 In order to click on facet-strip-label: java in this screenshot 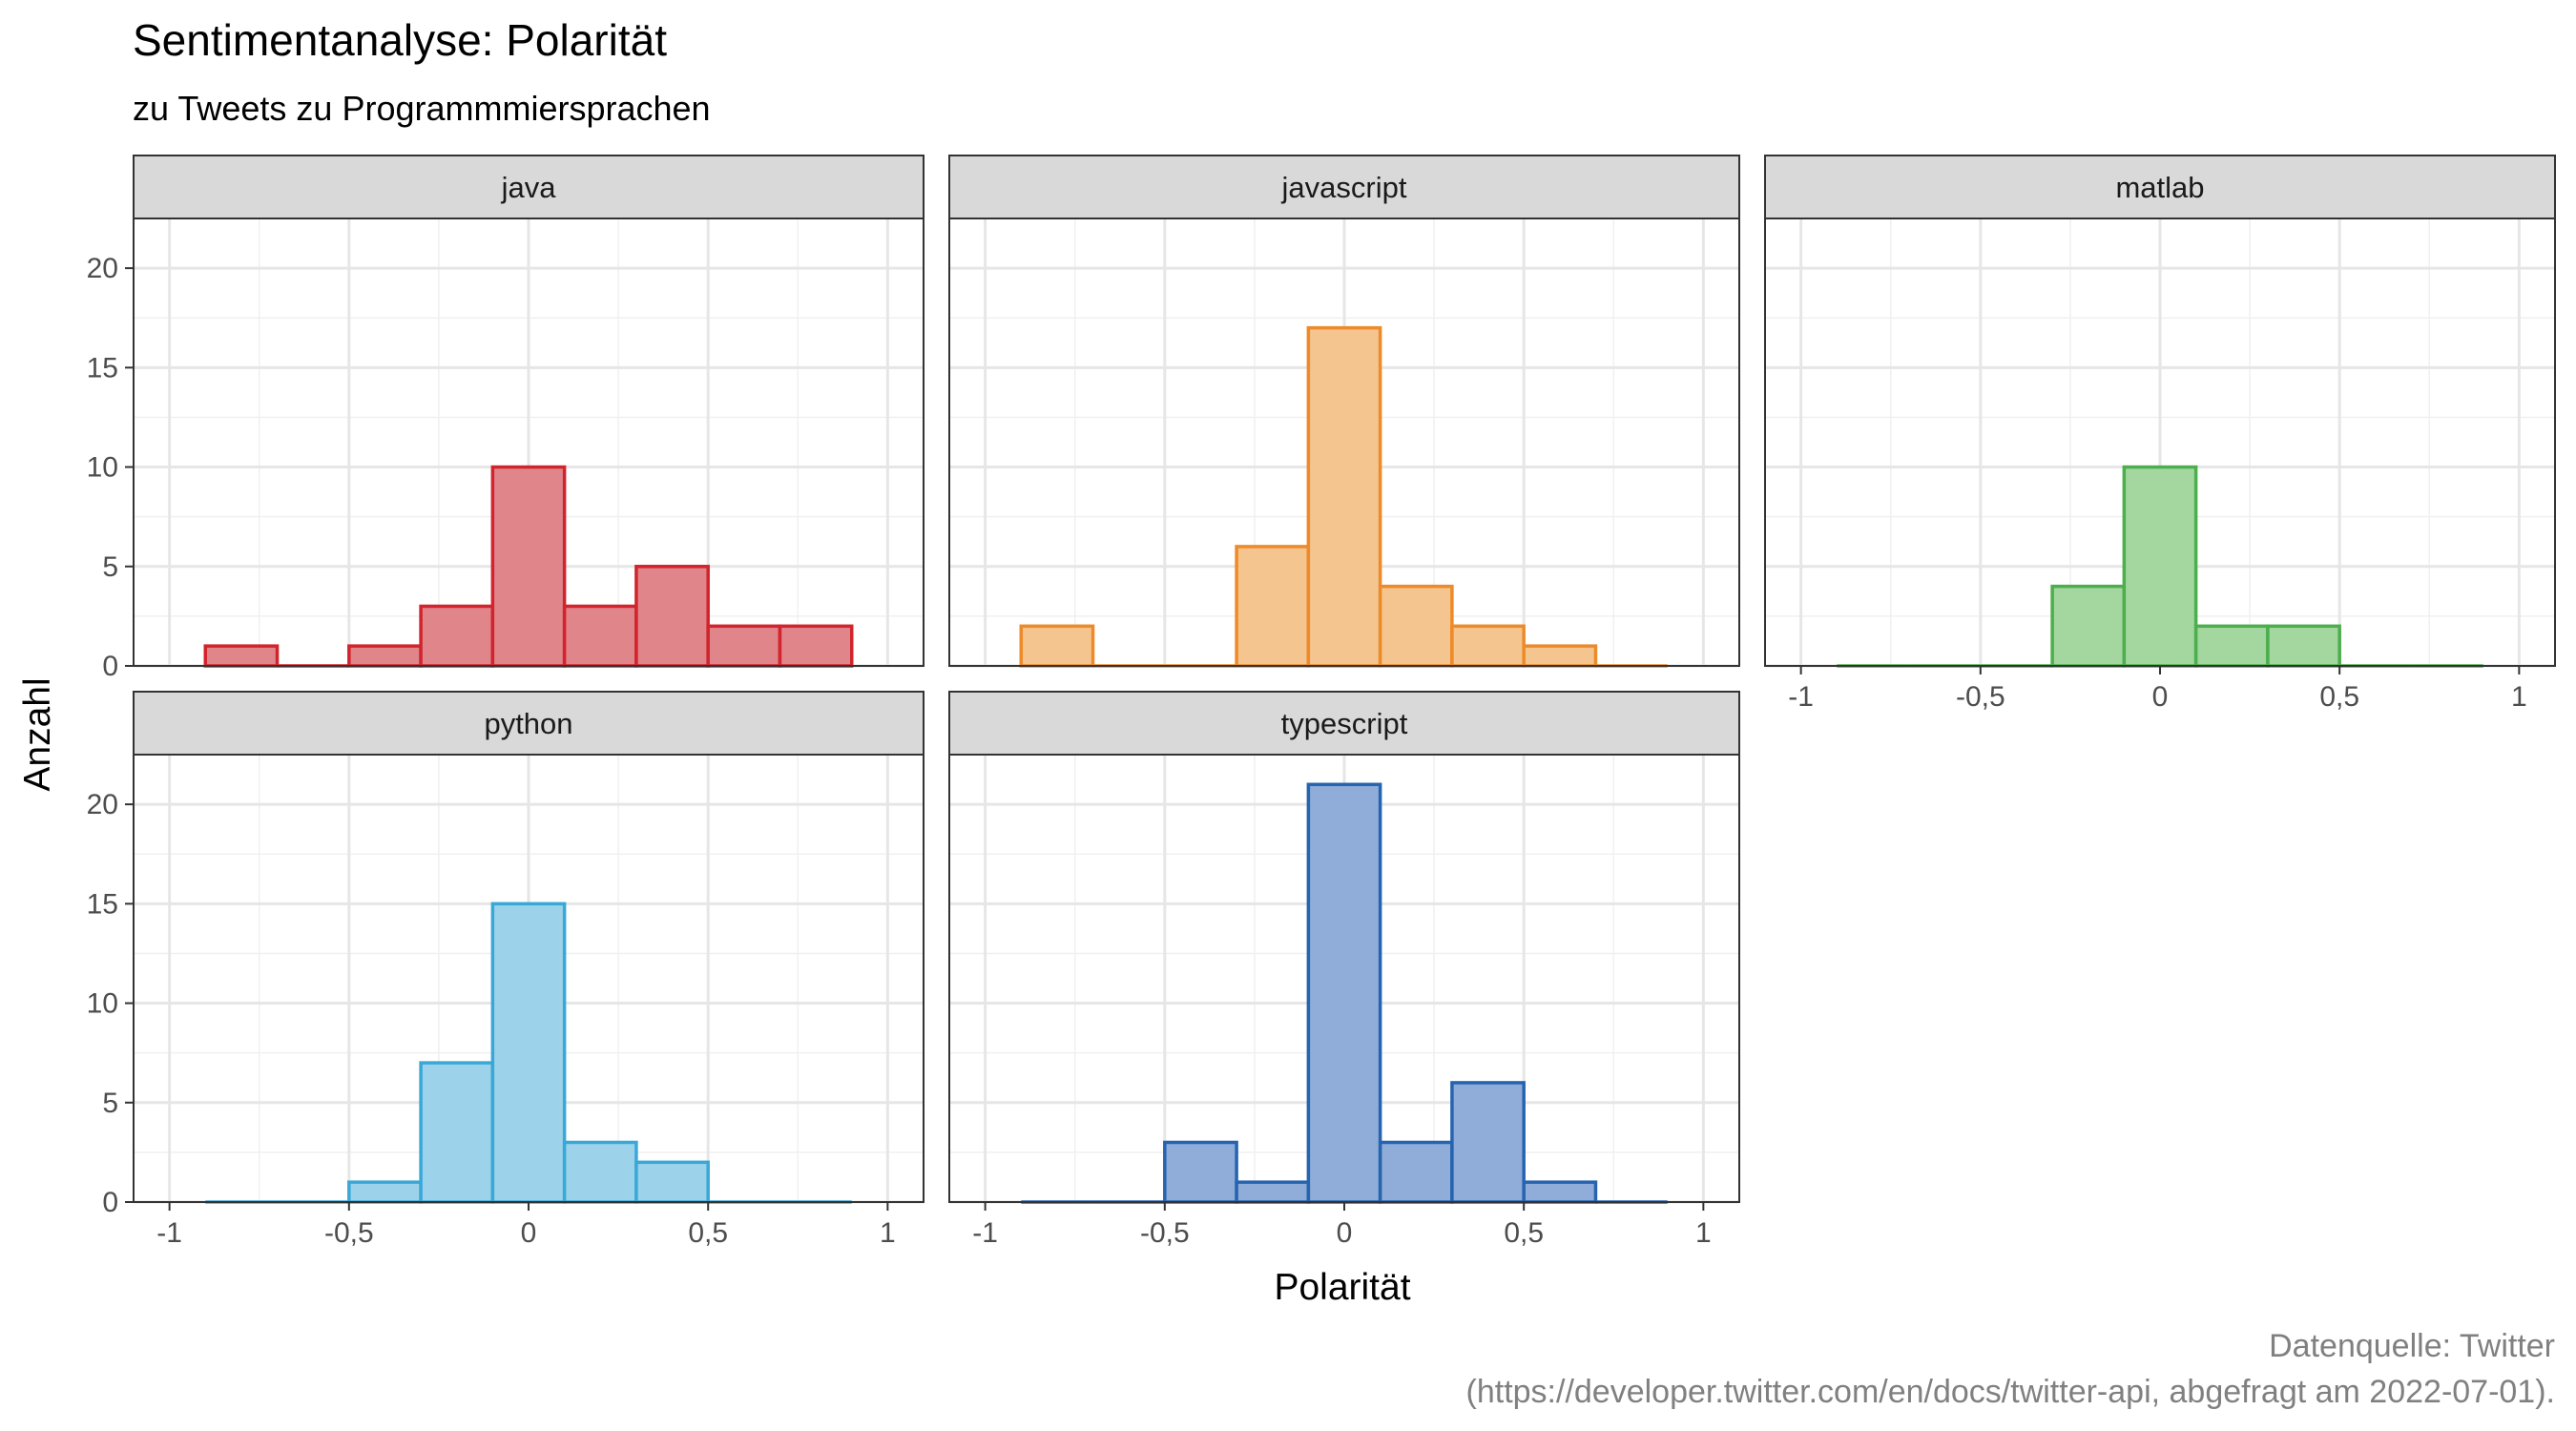, I will do `click(529, 188)`.